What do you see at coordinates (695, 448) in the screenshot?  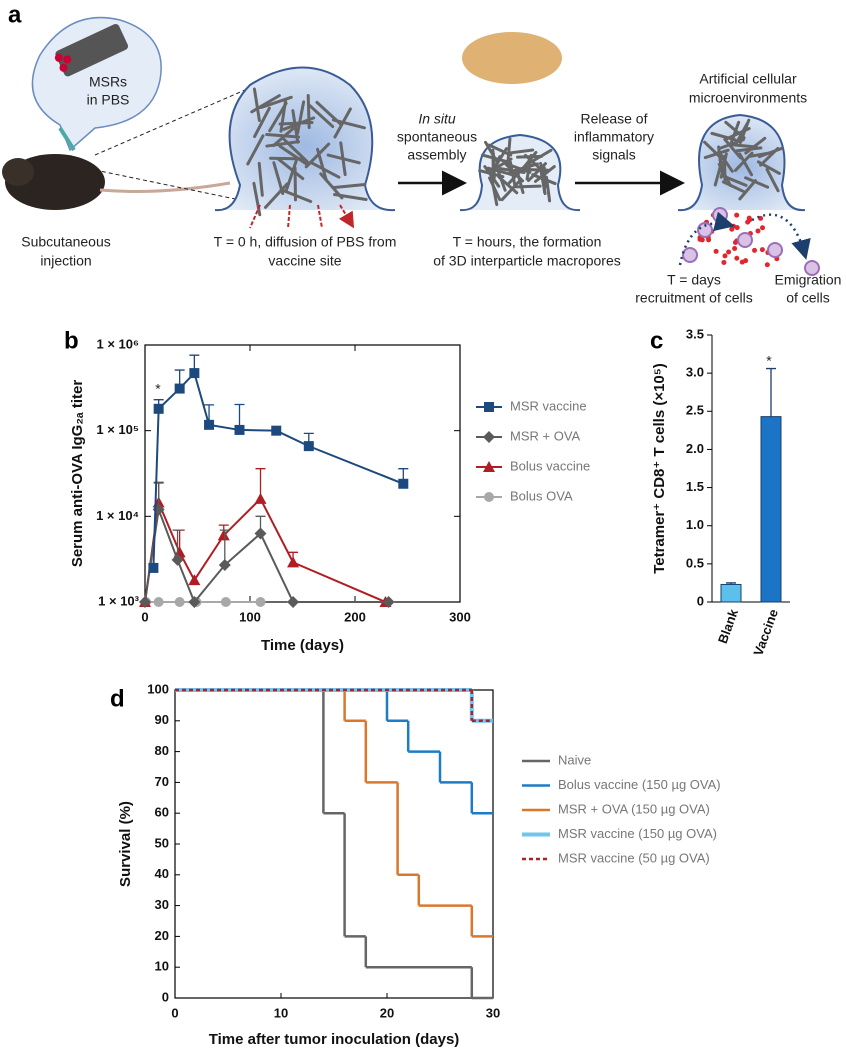 I see `y-tick-label: 2.0` at bounding box center [695, 448].